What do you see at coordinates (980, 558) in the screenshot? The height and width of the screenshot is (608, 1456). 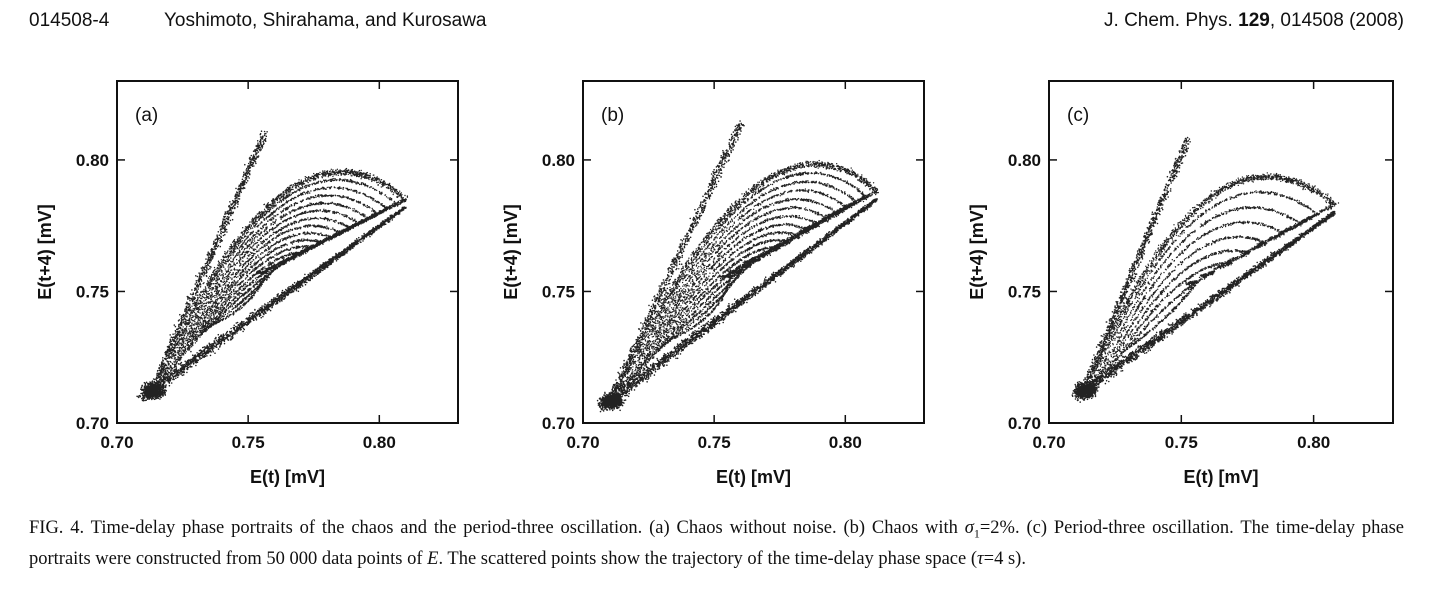 I see `caption-tau: τ` at bounding box center [980, 558].